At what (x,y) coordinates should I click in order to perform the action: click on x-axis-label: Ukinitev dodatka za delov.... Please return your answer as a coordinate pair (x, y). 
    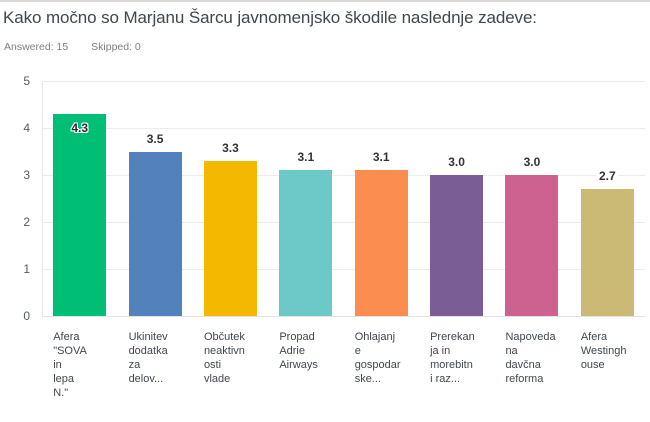
    Looking at the image, I should click on (148, 358).